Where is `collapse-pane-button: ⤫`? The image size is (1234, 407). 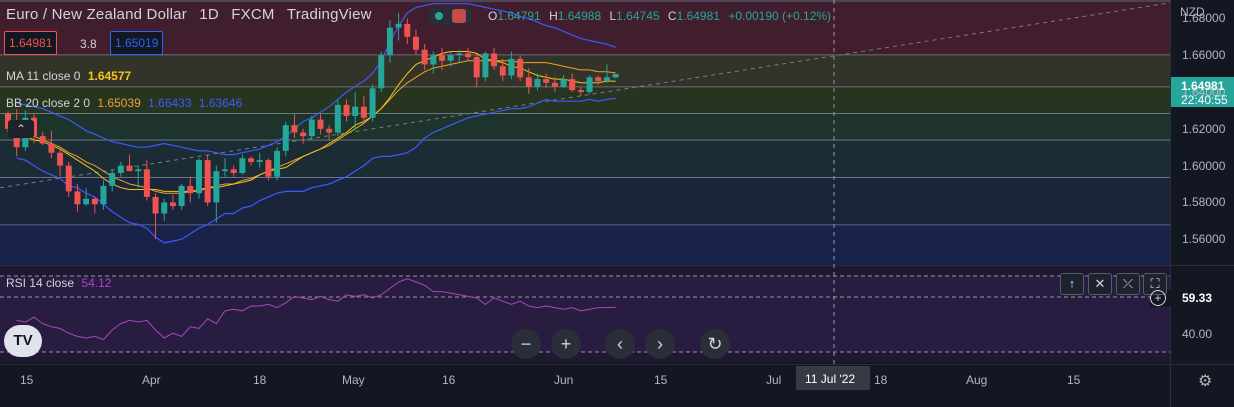 collapse-pane-button: ⤫ is located at coordinates (1128, 284).